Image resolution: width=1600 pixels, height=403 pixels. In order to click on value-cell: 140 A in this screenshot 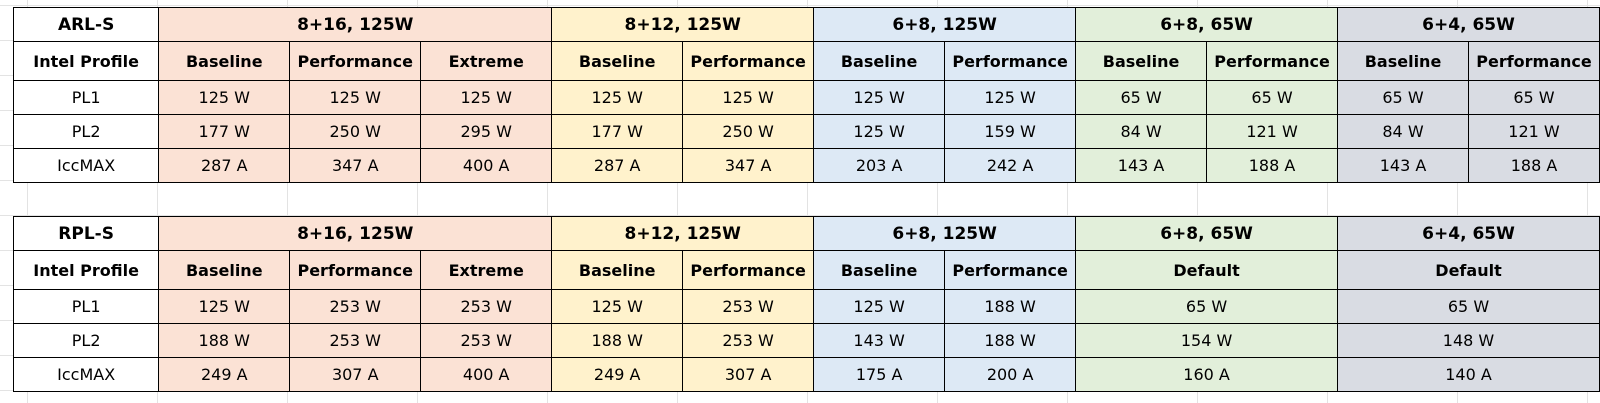, I will do `click(1468, 374)`.